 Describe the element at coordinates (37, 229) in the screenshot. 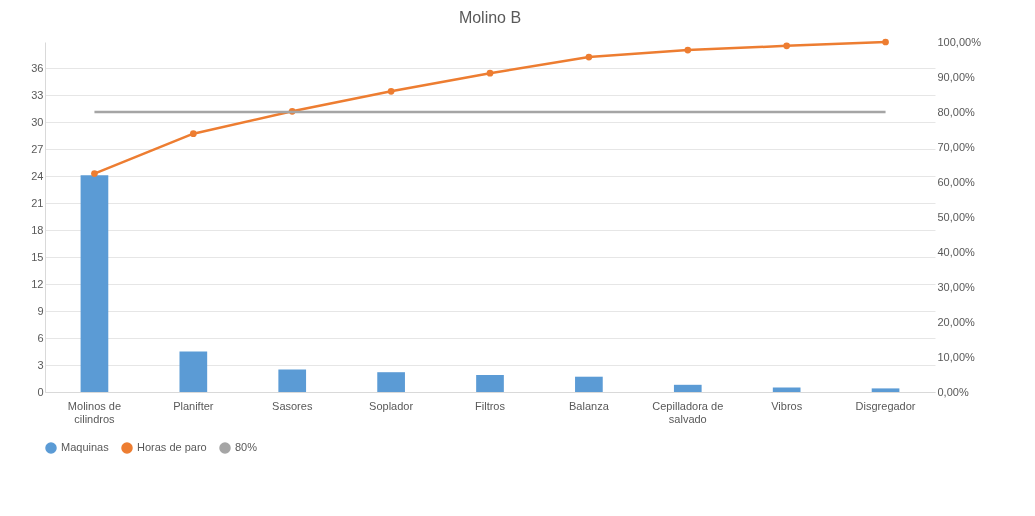

I see `y-tick-label: 18` at that location.